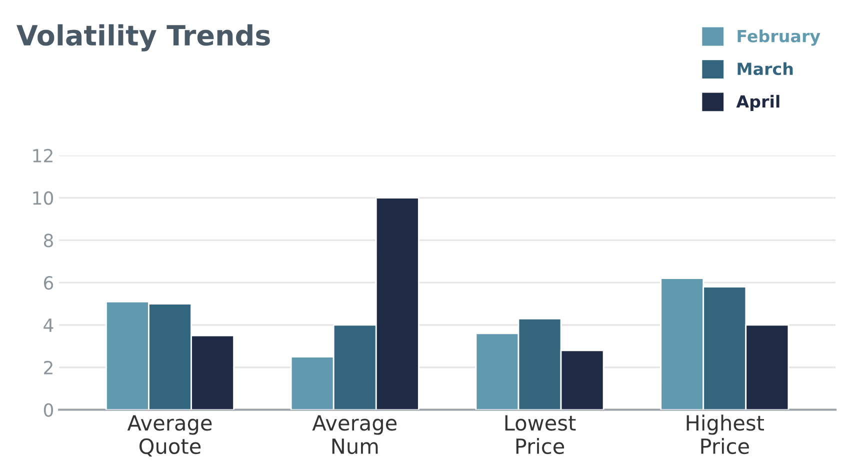  Describe the element at coordinates (725, 434) in the screenshot. I see `x-tick-label: Highest Price` at that location.